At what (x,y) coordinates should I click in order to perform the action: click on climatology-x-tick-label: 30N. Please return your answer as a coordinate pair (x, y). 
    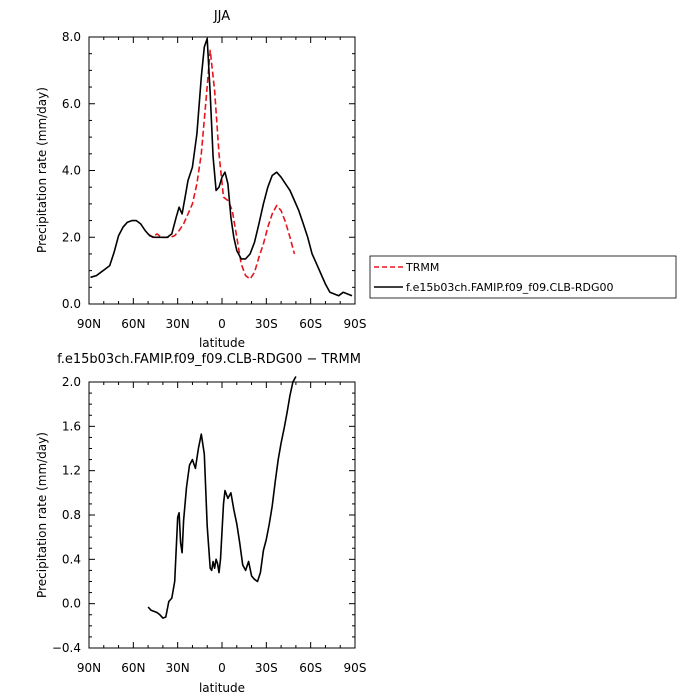
    Looking at the image, I should click on (178, 324).